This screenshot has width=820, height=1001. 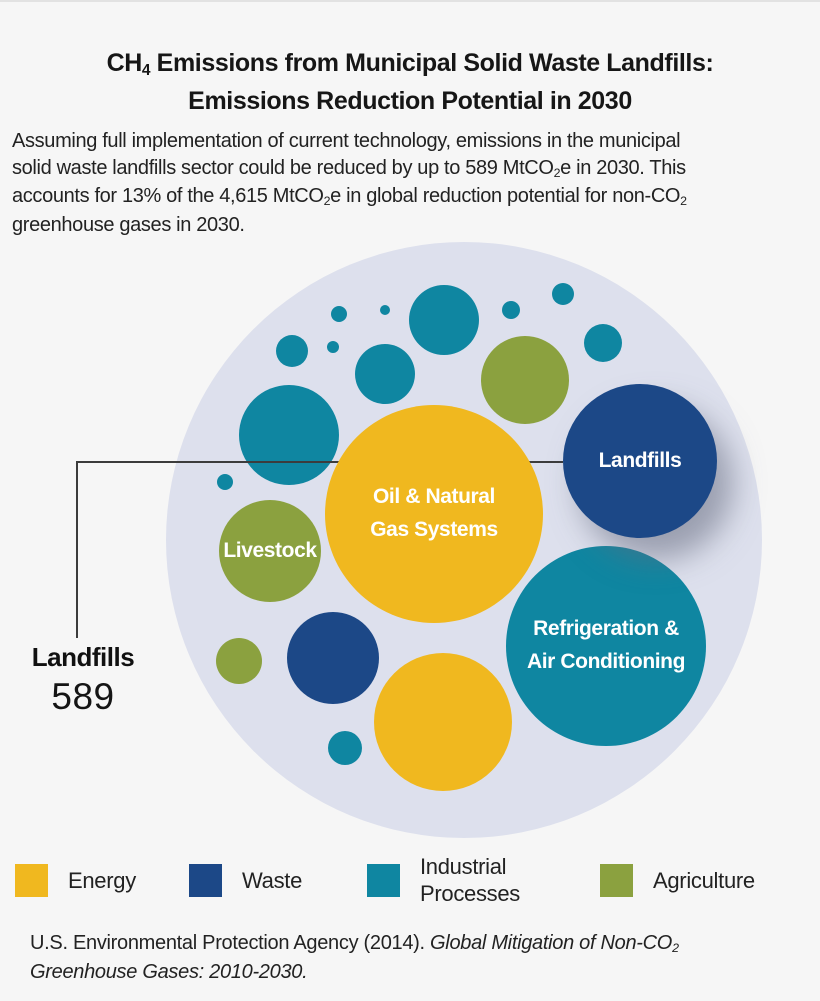 I want to click on legend-label-agriculture: Agriculture, so click(x=704, y=880).